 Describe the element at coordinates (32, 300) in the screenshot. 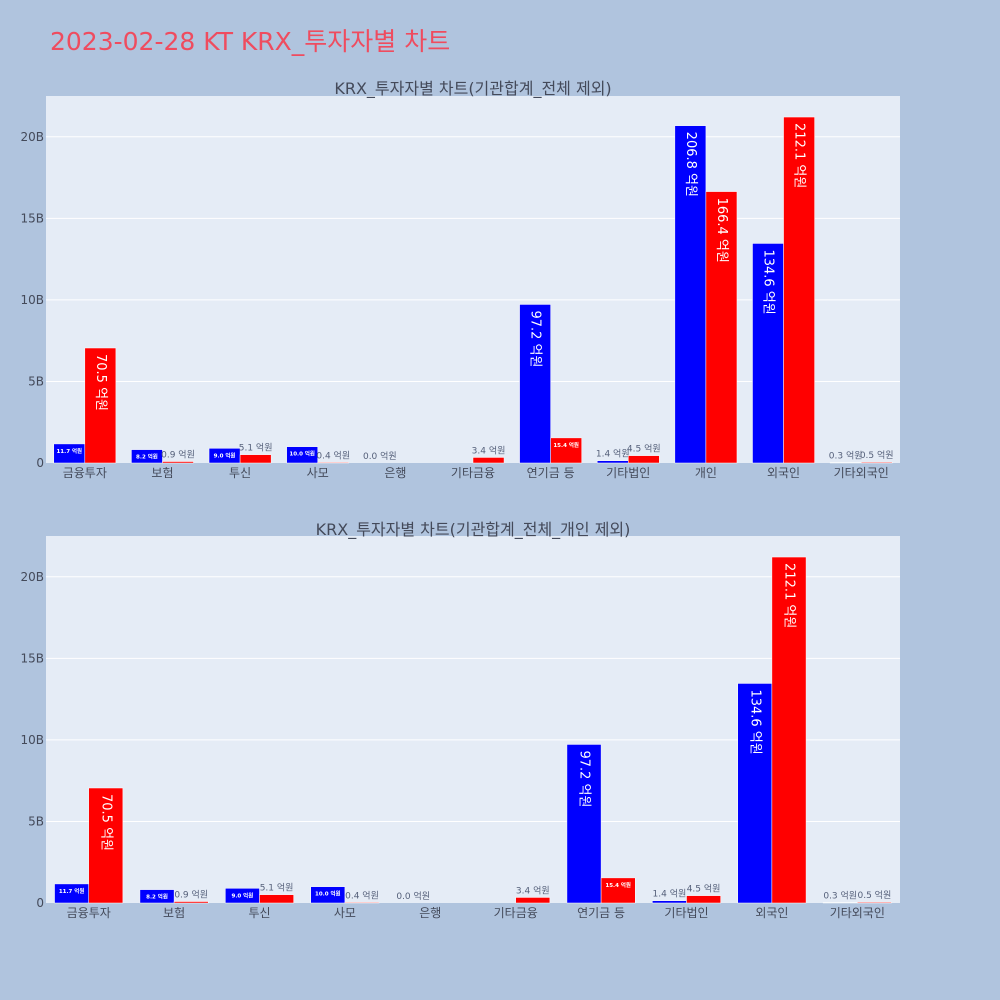

I see `y-tick-label: 10B` at that location.